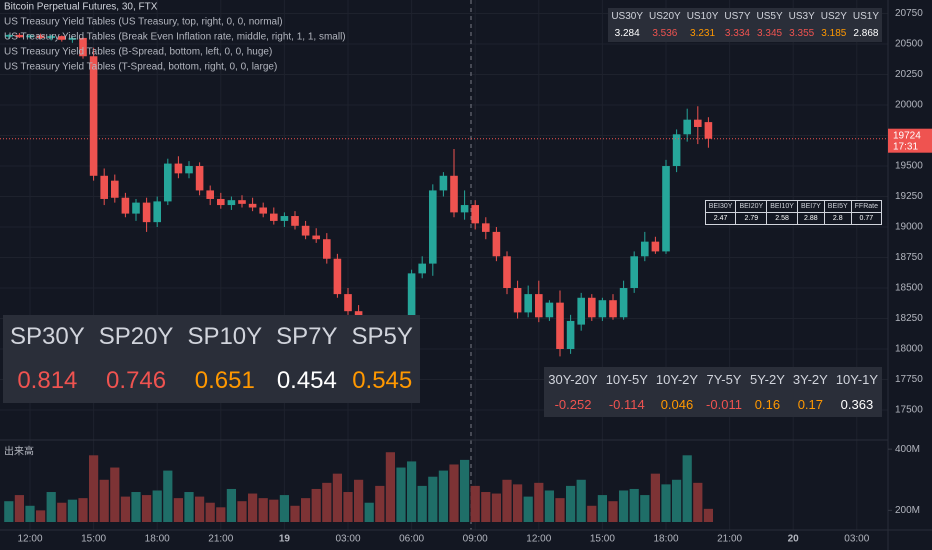  I want to click on last-price-box, so click(910, 140).